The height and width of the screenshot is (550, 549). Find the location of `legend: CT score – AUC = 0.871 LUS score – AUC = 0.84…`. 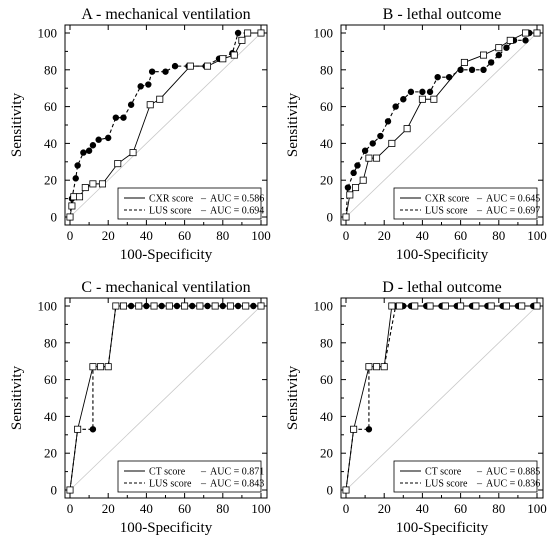

legend: CT score – AUC = 0.871 LUS score – AUC = 0.84… is located at coordinates (190, 476).